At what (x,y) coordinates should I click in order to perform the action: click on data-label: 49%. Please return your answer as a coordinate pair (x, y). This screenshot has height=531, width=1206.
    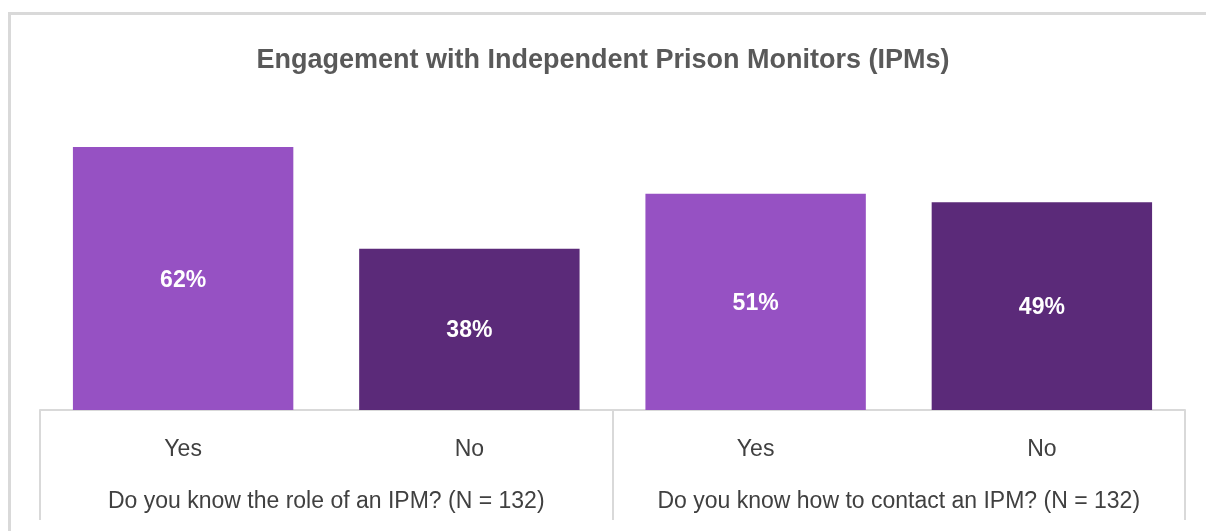
    Looking at the image, I should click on (1041, 306).